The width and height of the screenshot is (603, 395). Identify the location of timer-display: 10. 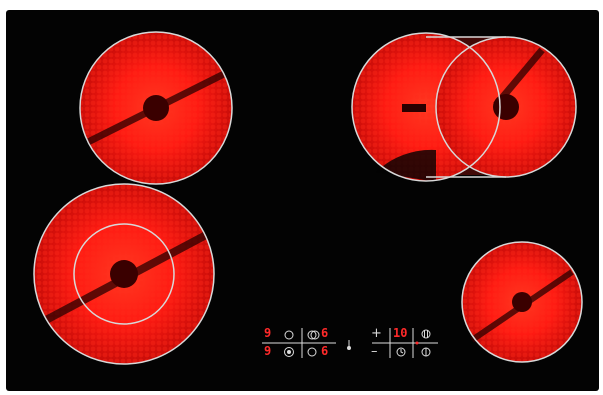
(400, 333).